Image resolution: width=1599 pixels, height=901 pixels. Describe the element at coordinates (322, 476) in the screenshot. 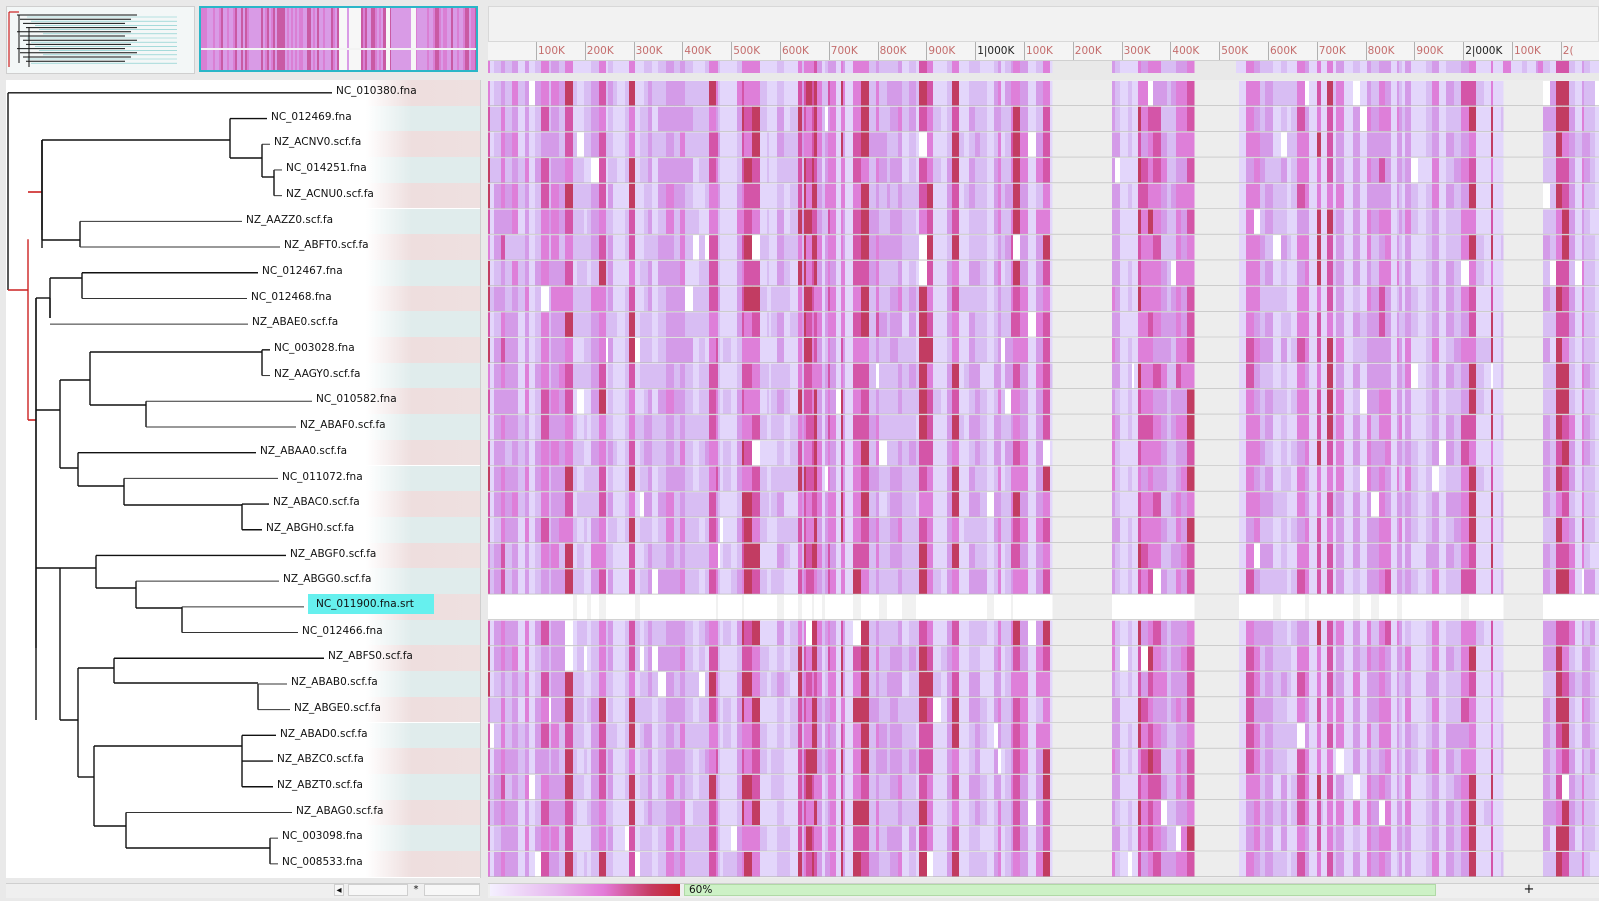

I see `leaf-label: NC_011072.fna` at that location.